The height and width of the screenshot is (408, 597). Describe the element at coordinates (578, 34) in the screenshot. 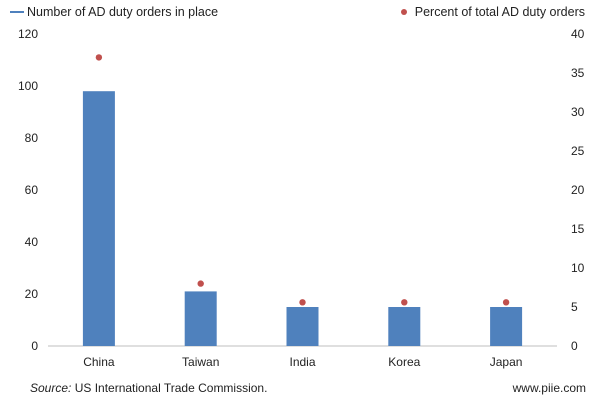

I see `y-right-tick-label: 40` at that location.